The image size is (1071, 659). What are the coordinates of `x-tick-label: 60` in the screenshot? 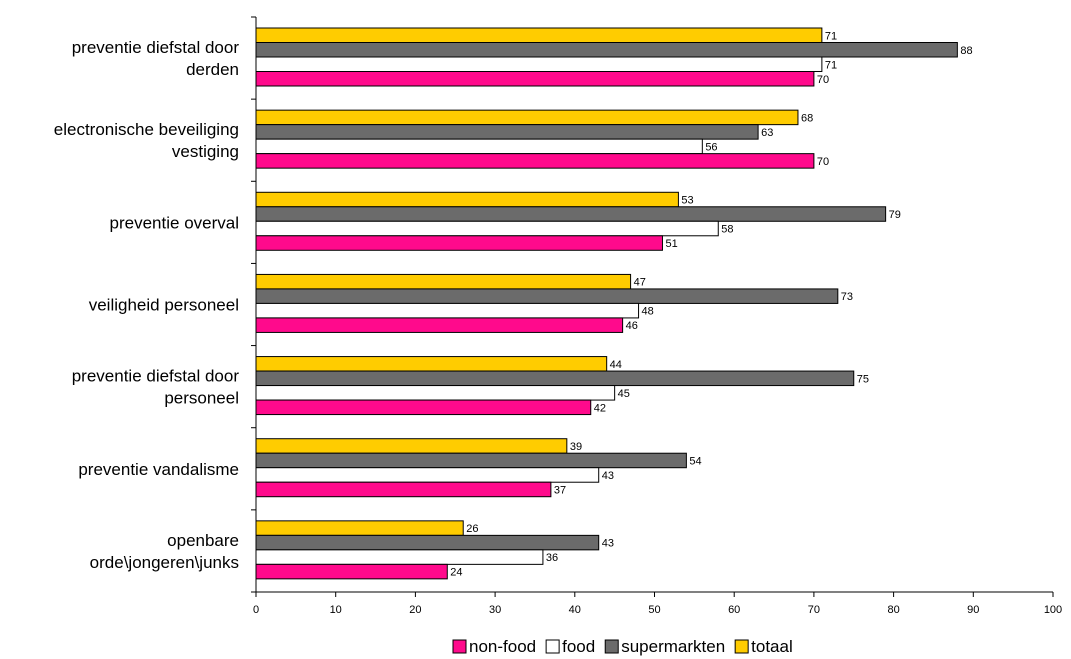 It's located at (734, 610).